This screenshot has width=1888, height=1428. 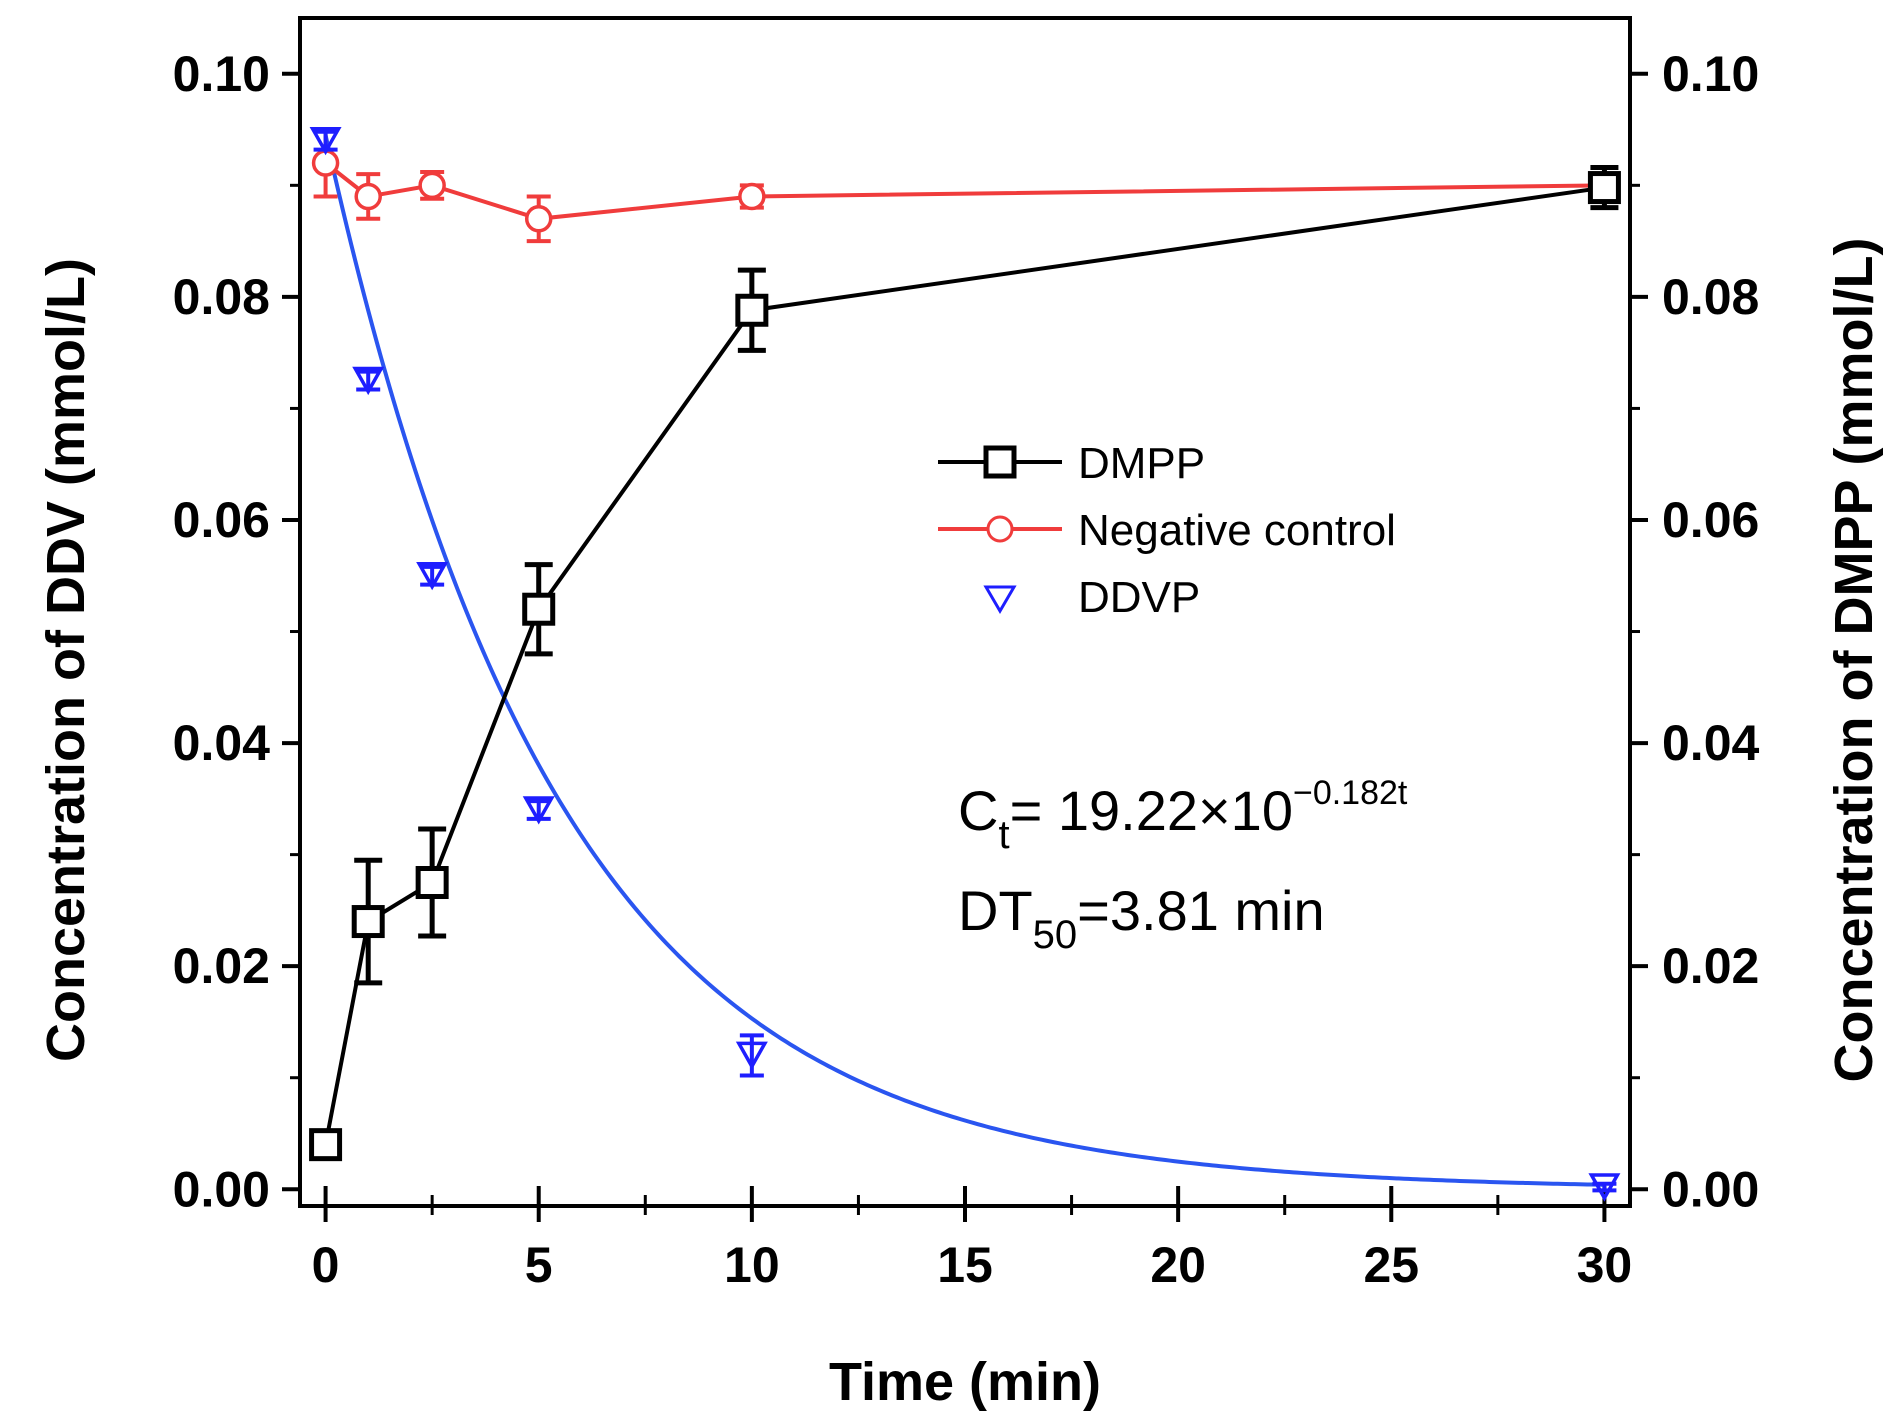 I want to click on left-y-tick-labels: 0.00 0.02 0.04 0.06 0.08 0.10, so click(x=222, y=631).